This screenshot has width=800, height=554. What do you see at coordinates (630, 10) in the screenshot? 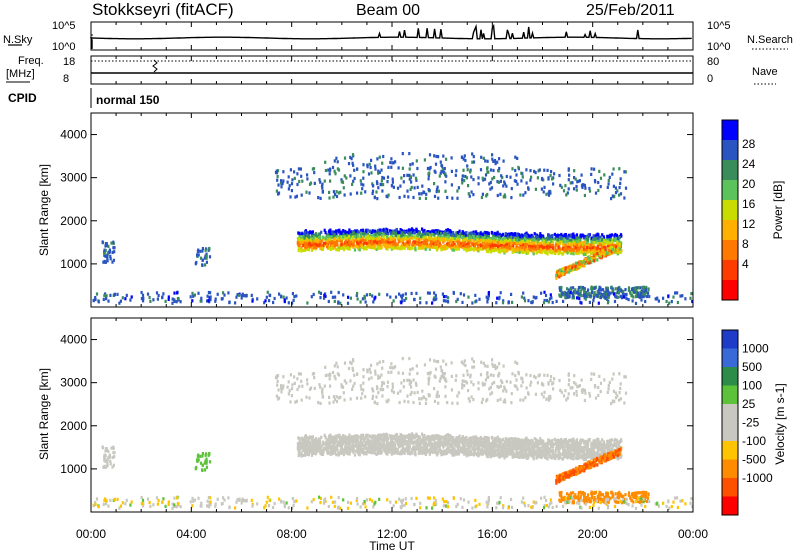
I see `date-title: 25/Feb/2011` at bounding box center [630, 10].